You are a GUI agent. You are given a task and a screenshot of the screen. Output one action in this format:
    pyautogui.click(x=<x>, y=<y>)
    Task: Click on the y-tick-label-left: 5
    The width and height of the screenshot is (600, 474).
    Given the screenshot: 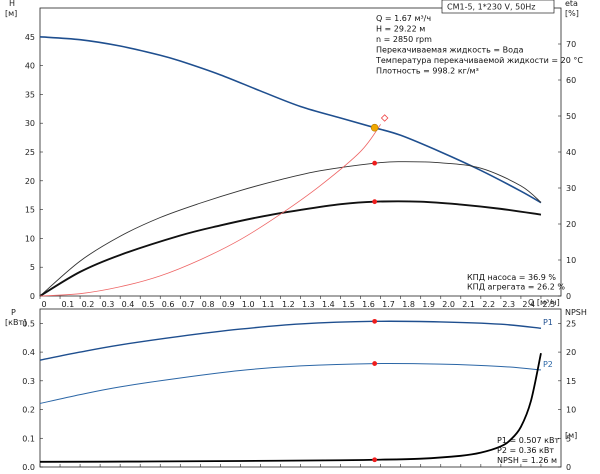 What is the action you would take?
    pyautogui.click(x=32, y=267)
    